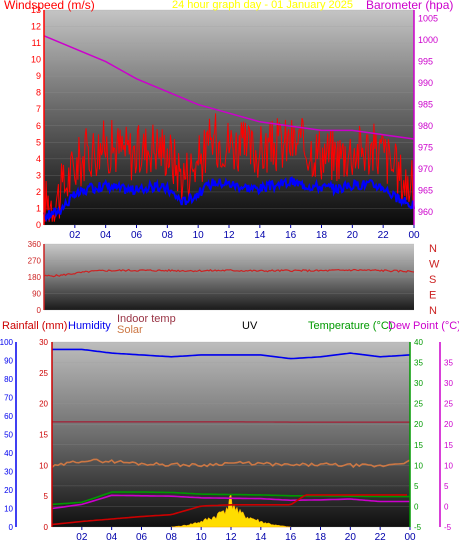  I want to click on wind-x-axis: 02 04 06 08 10 12 14 16 18 20 22 00, so click(244, 233).